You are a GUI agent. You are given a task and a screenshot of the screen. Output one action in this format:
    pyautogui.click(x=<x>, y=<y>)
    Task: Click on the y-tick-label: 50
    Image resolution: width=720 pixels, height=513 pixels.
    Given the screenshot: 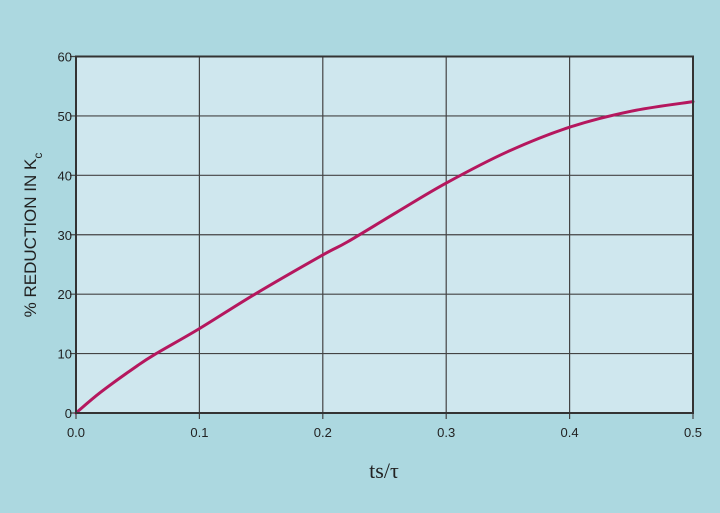 What is the action you would take?
    pyautogui.click(x=65, y=116)
    